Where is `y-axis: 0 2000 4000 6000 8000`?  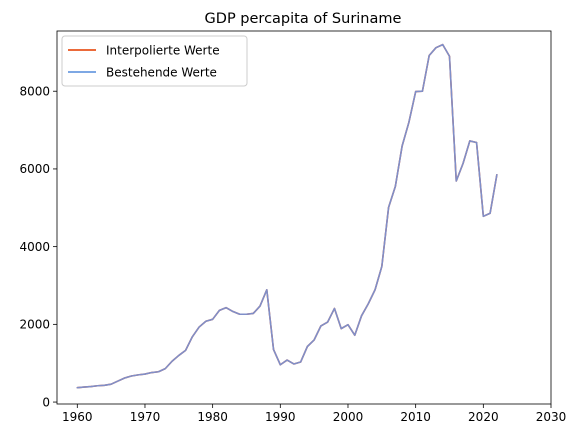 y-axis: 0 2000 4000 6000 8000 is located at coordinates (38, 246).